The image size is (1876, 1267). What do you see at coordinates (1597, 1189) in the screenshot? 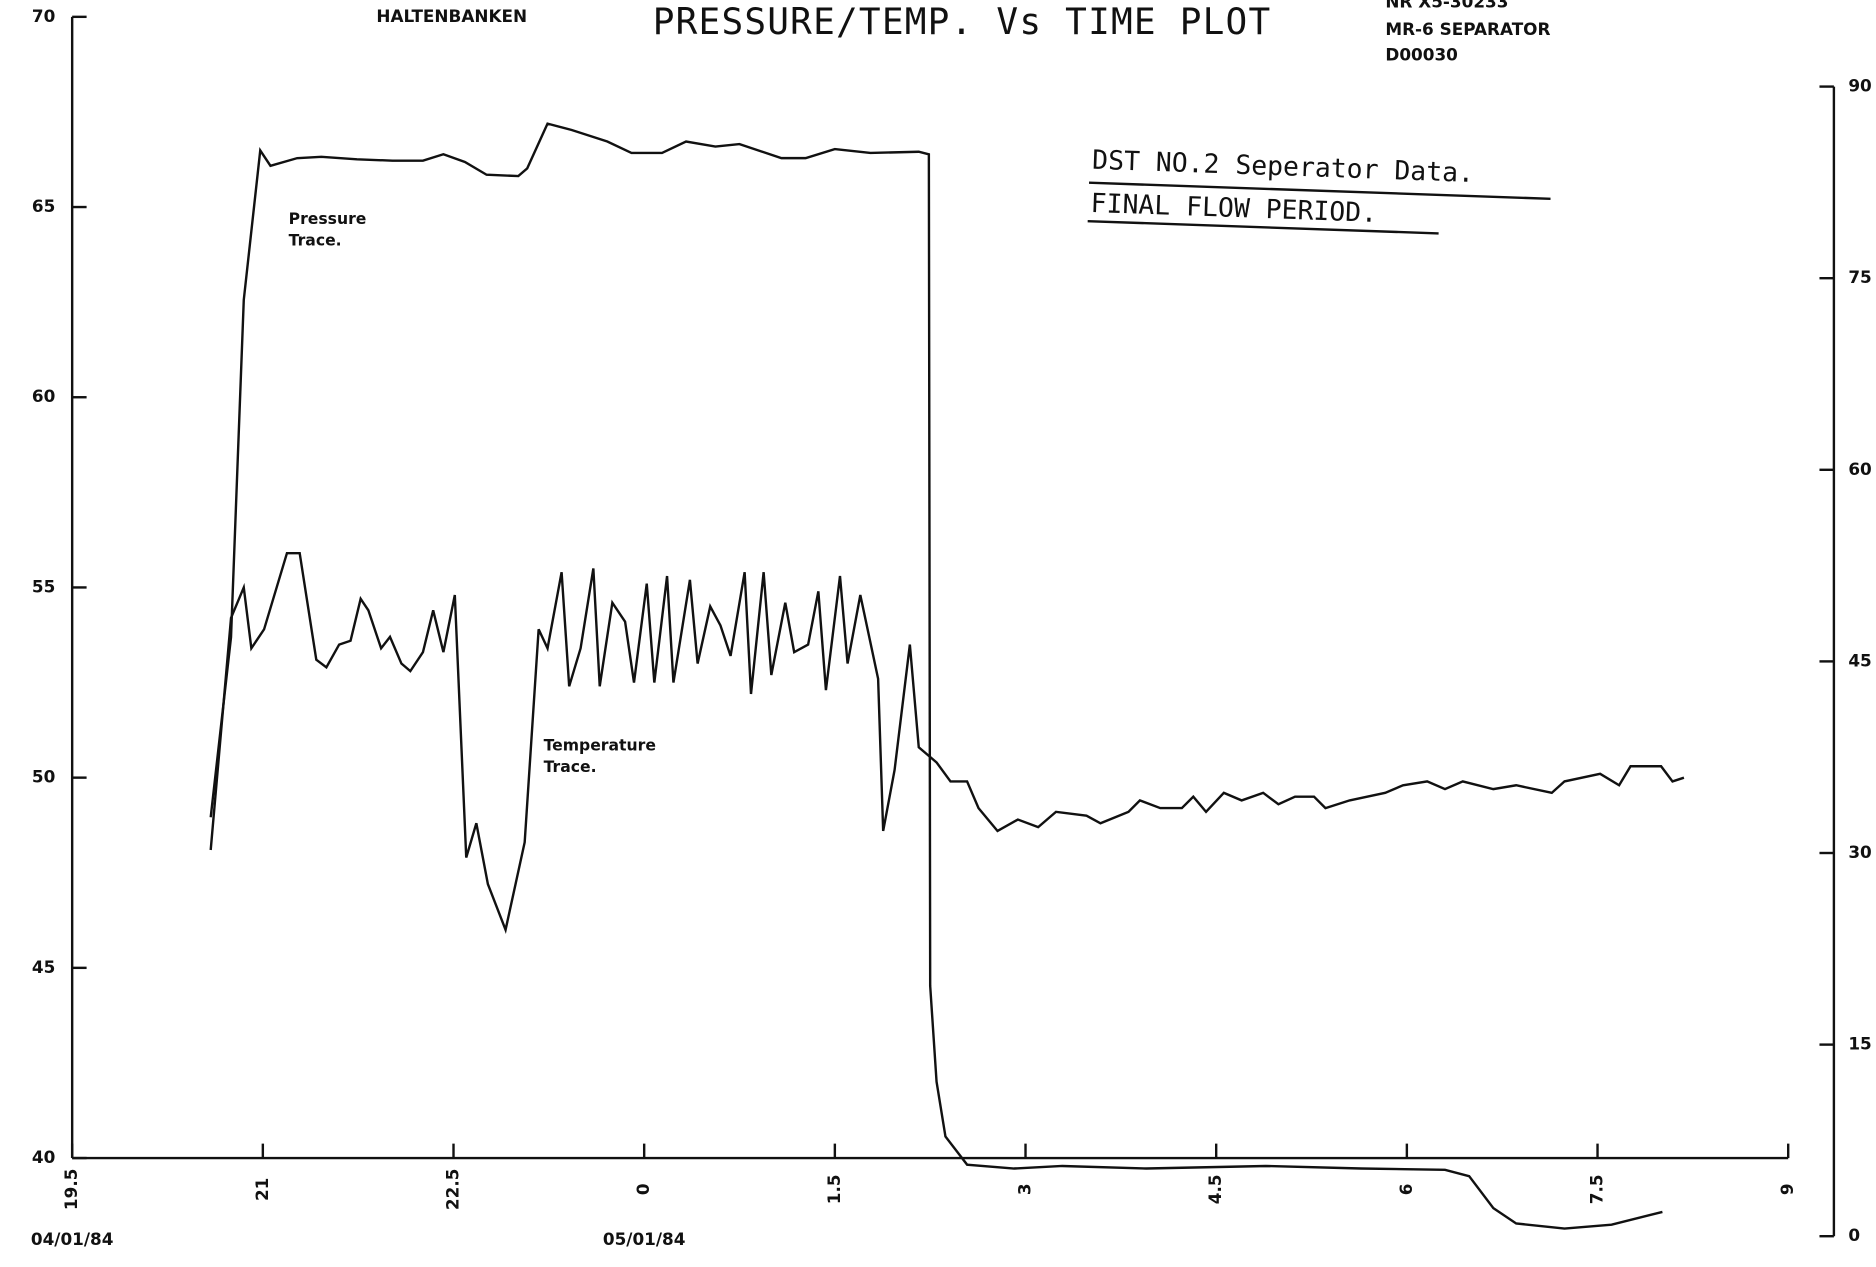
I see `x-tick-label: 7.5` at bounding box center [1597, 1189].